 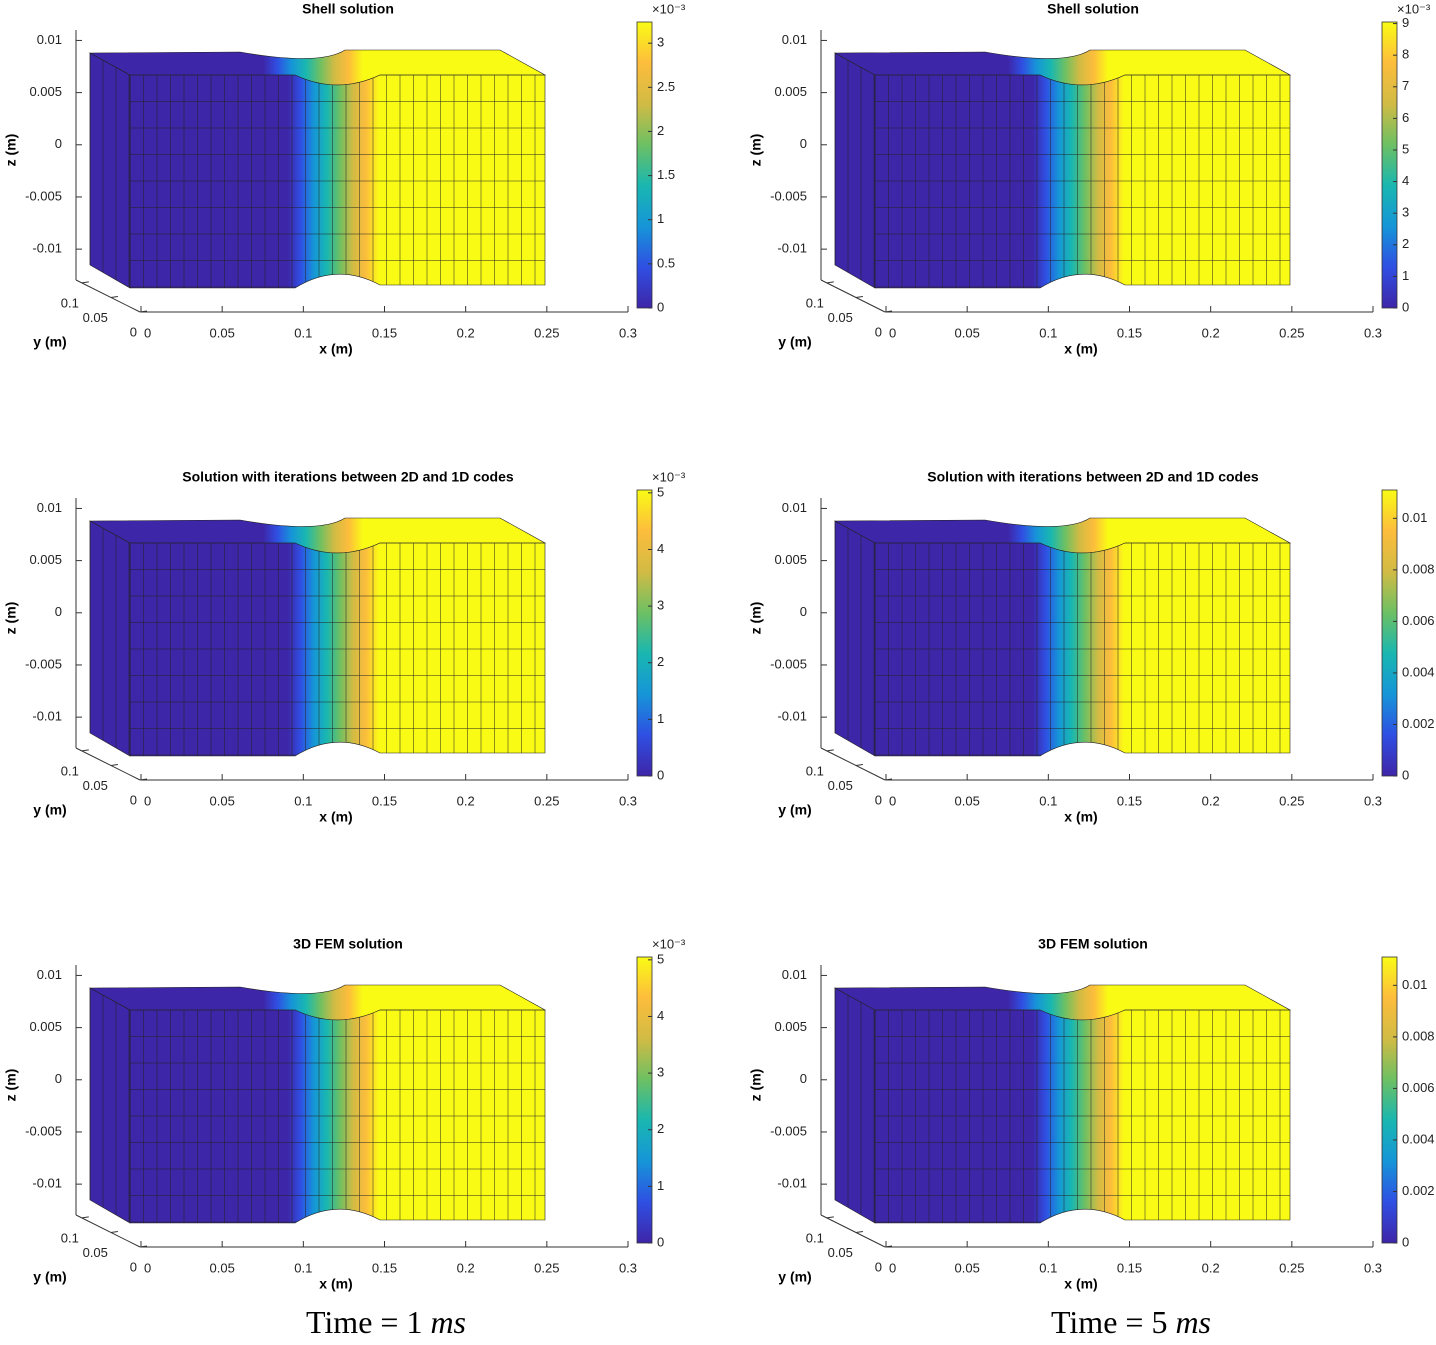 I want to click on caption-text: Time = 1, so click(x=364, y=1322).